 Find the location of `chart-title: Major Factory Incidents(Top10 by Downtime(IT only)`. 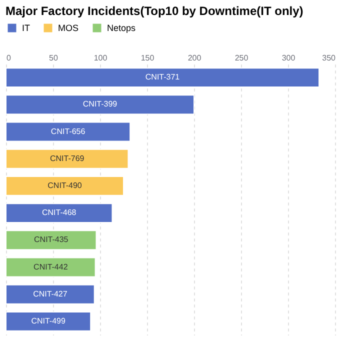

chart-title: Major Factory Incidents(Top10 by Downtime(IT only) is located at coordinates (155, 11).